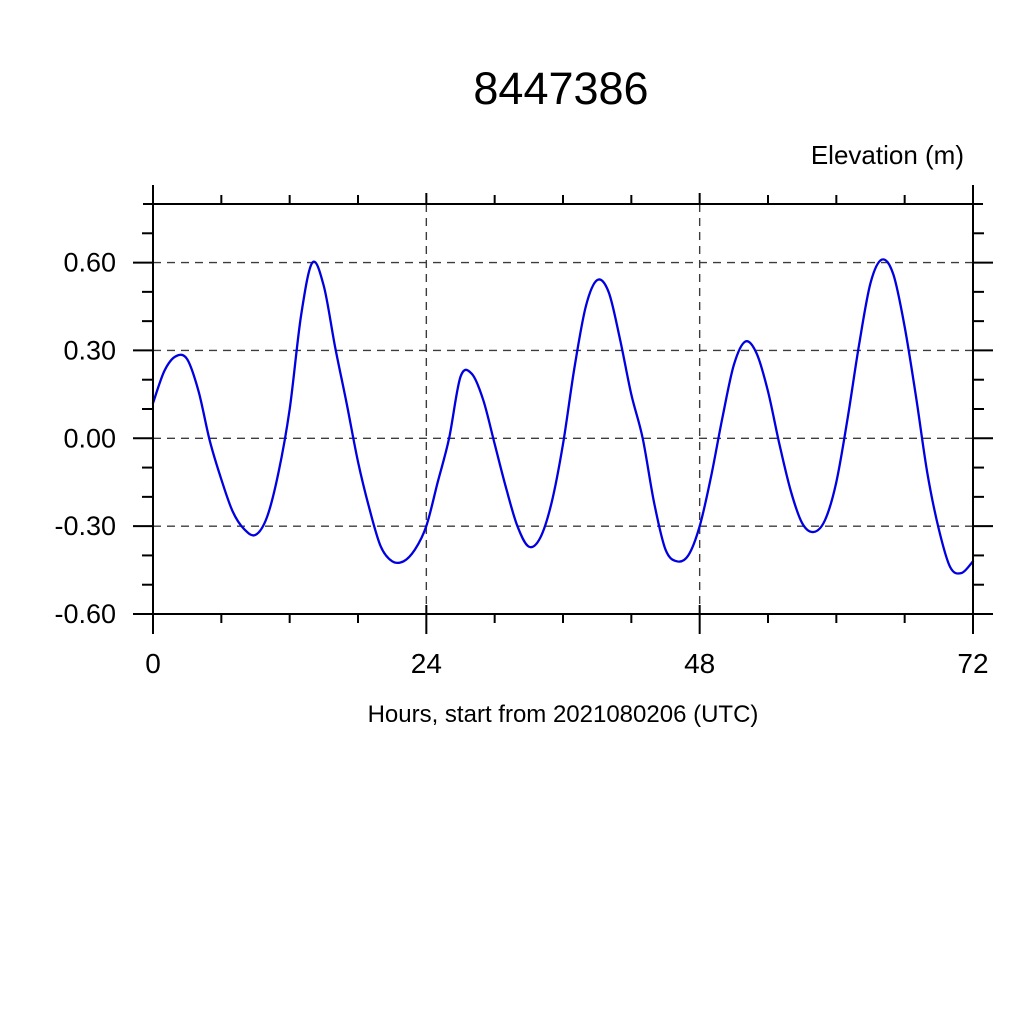 This screenshot has width=1024, height=1029. I want to click on x-tick-label: 48, so click(699, 663).